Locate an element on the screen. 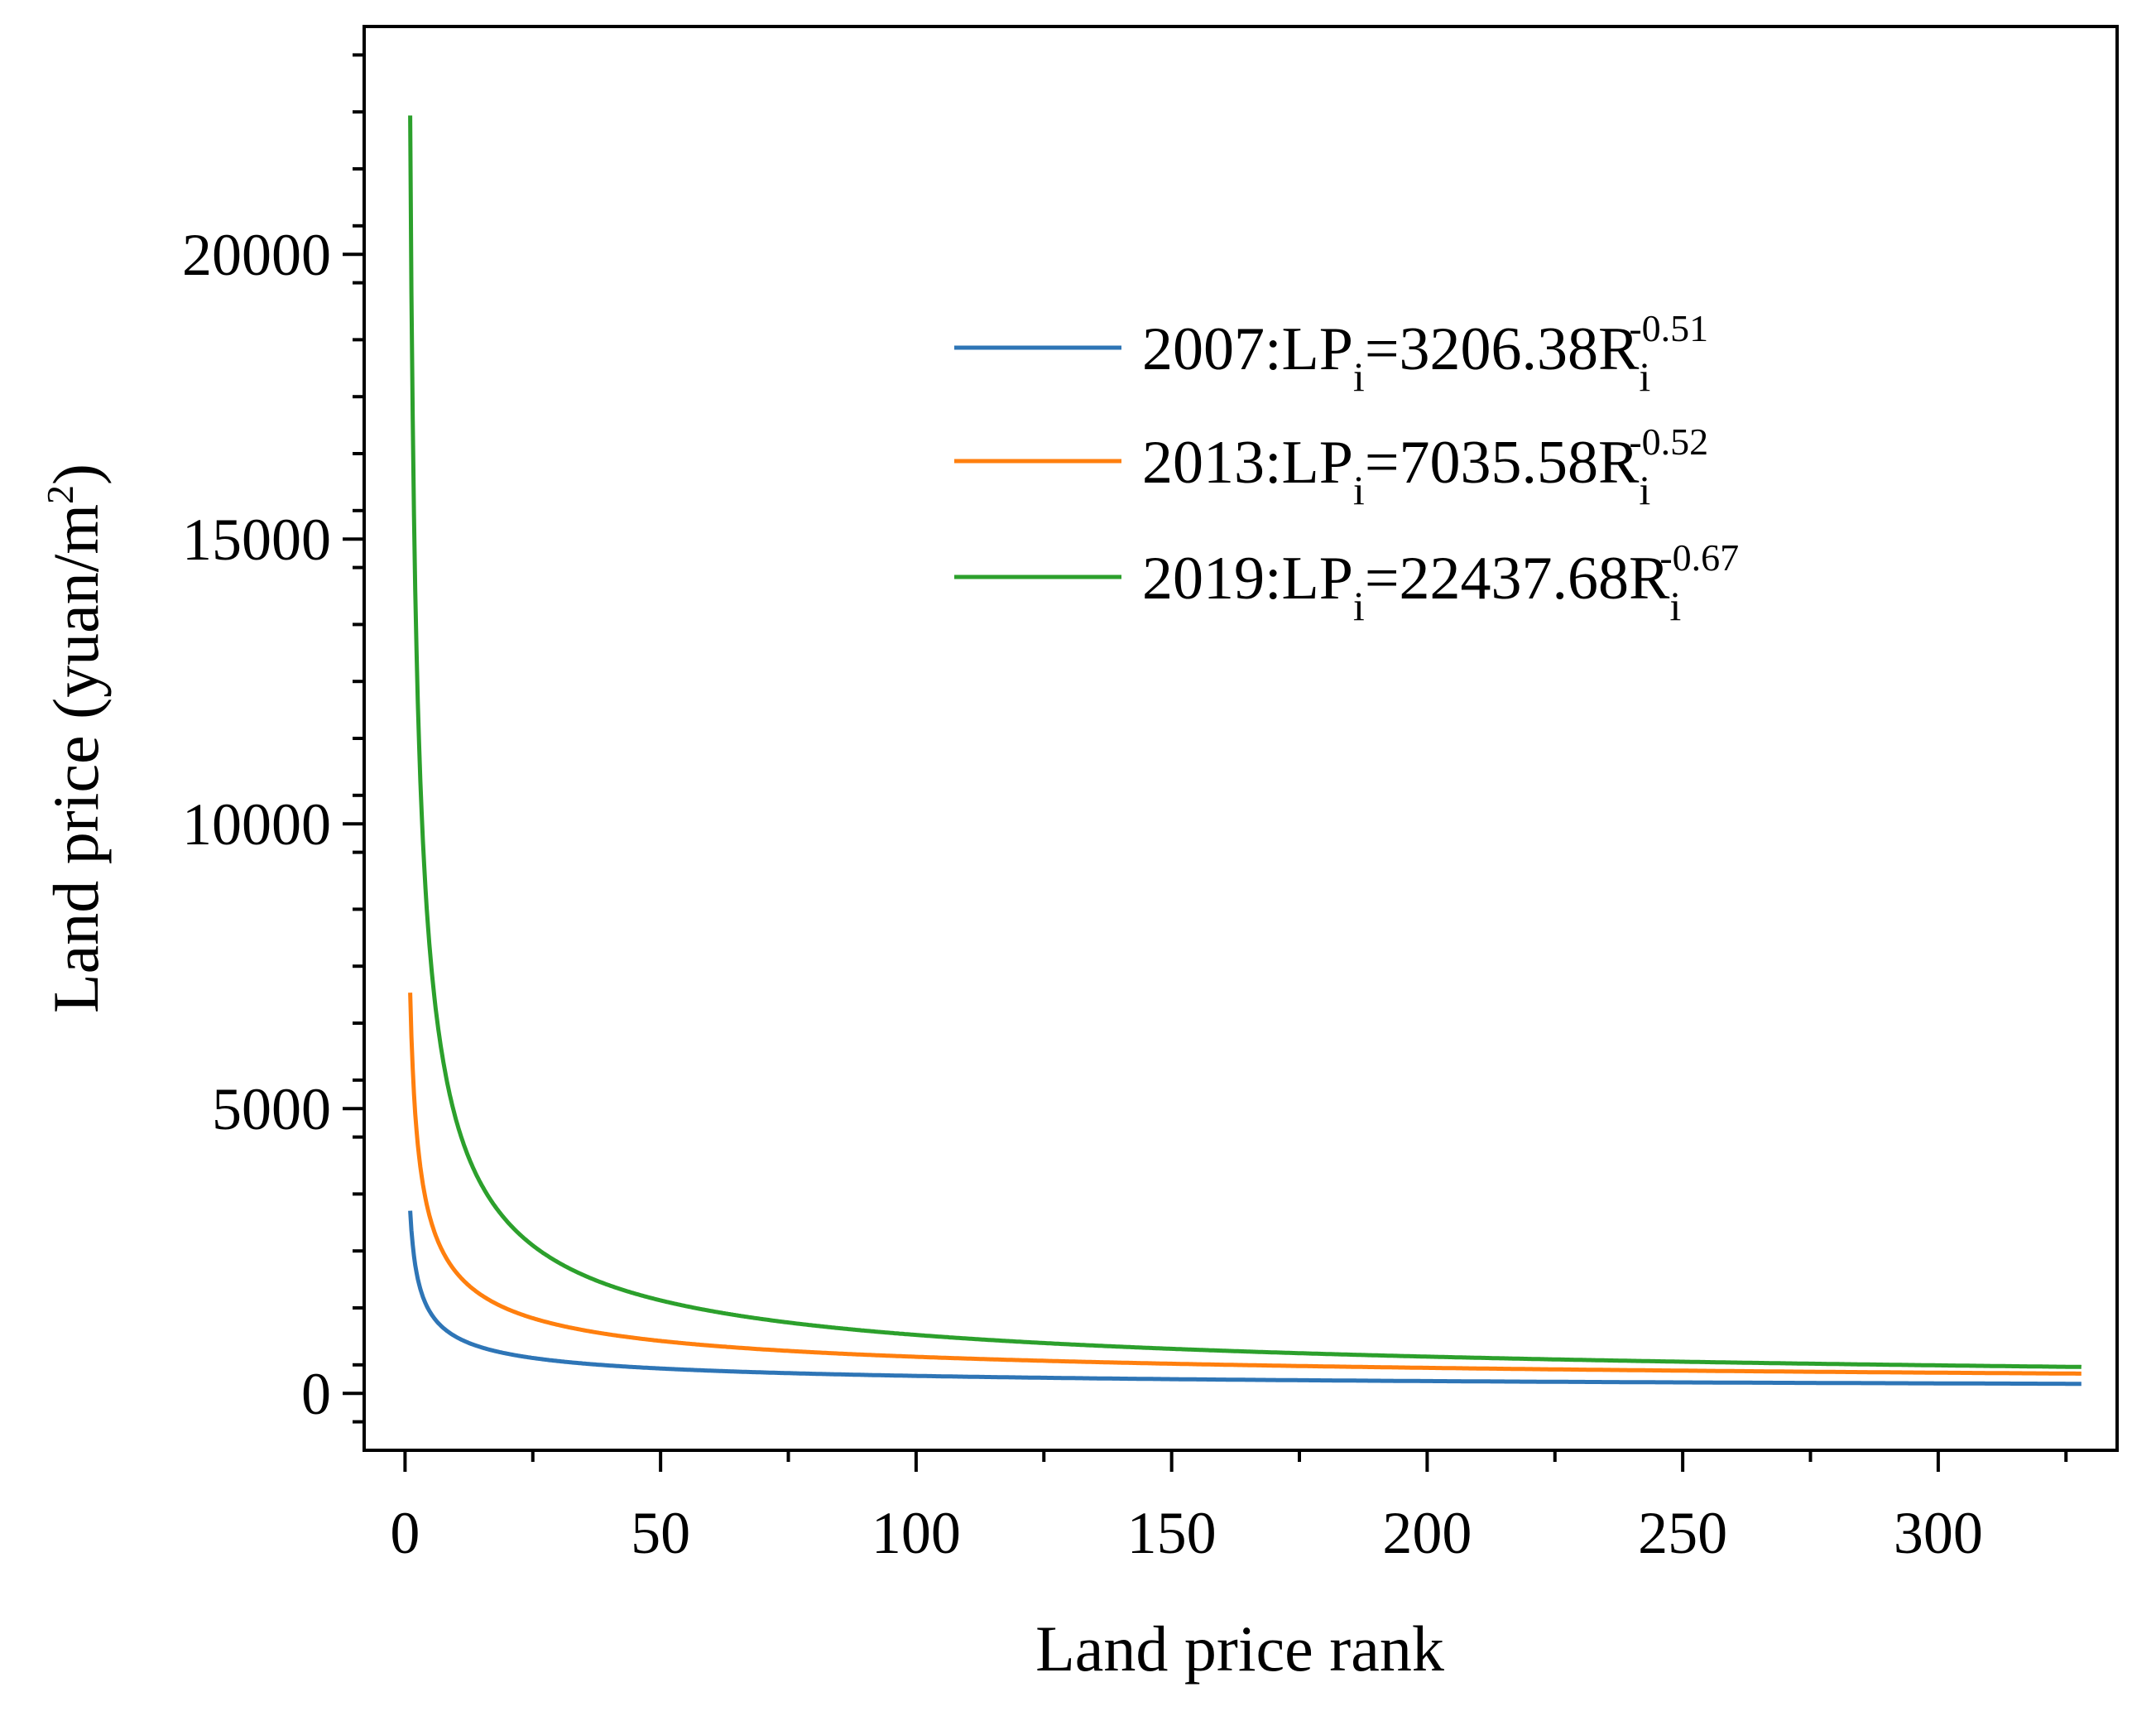 This screenshot has width=2156, height=1716. legend-label-2019: 2019:LPi=22437.68Ri-0.67 is located at coordinates (1440, 583).